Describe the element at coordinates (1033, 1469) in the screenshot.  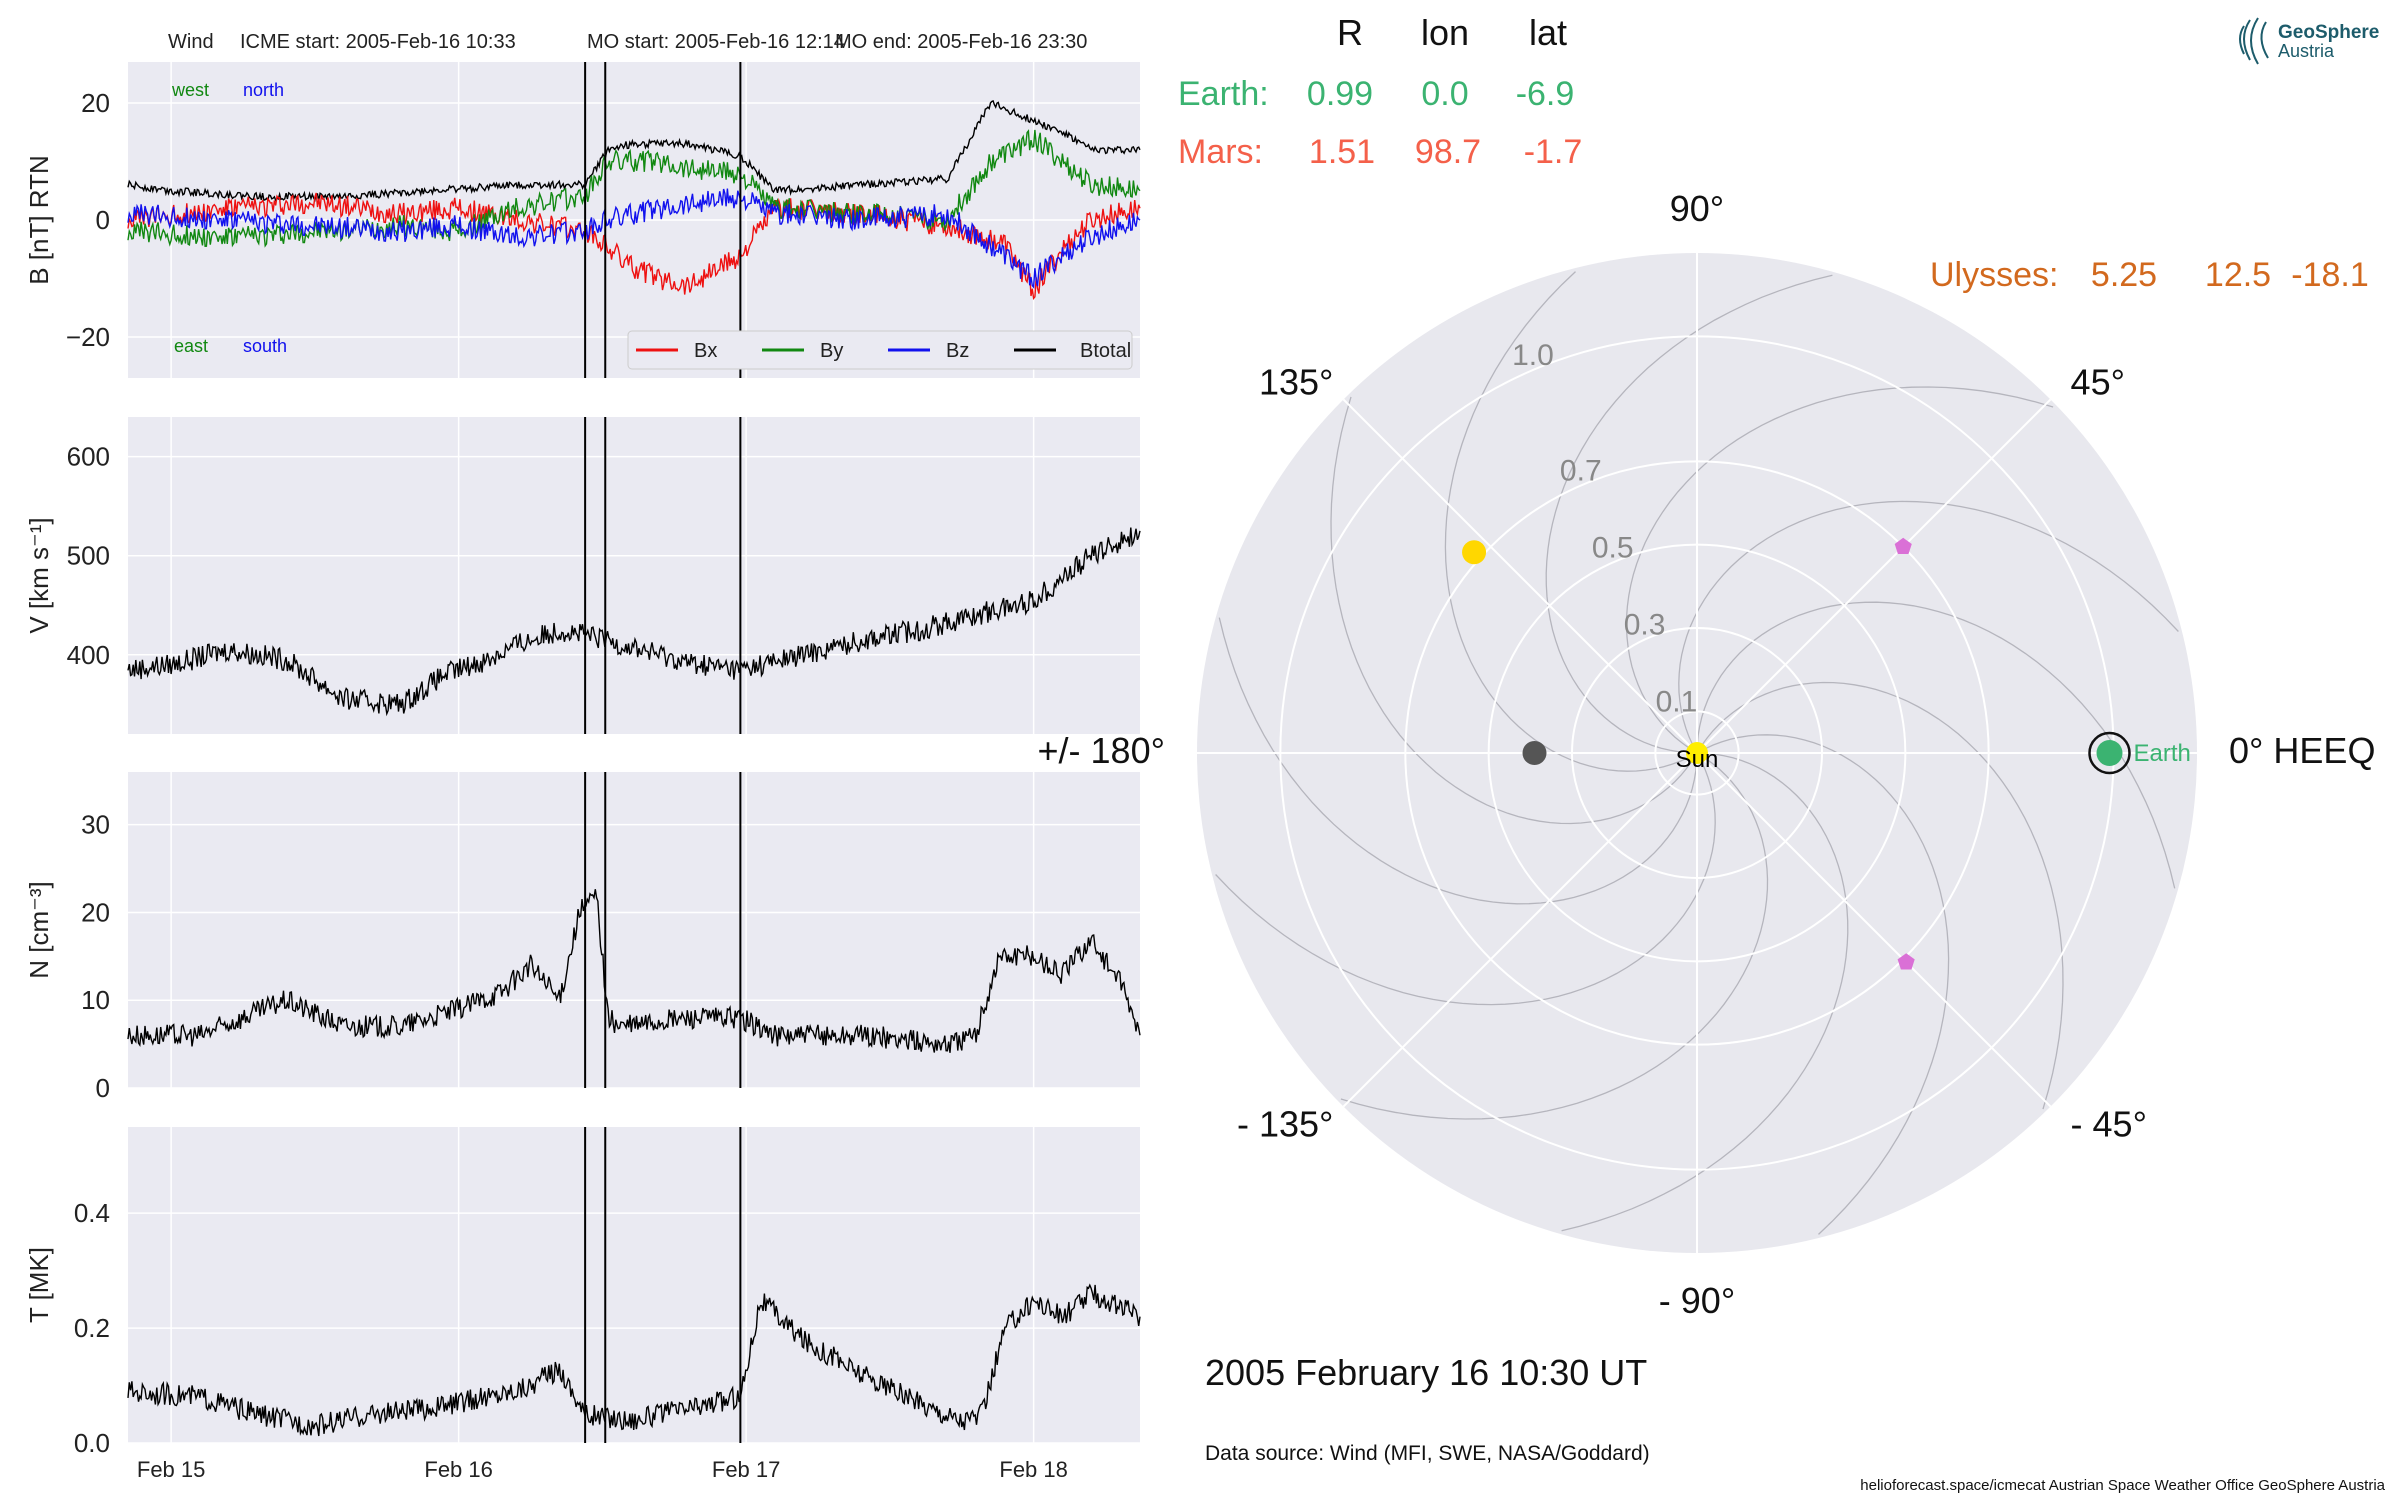
I see `x-tick-label: Feb 18` at that location.